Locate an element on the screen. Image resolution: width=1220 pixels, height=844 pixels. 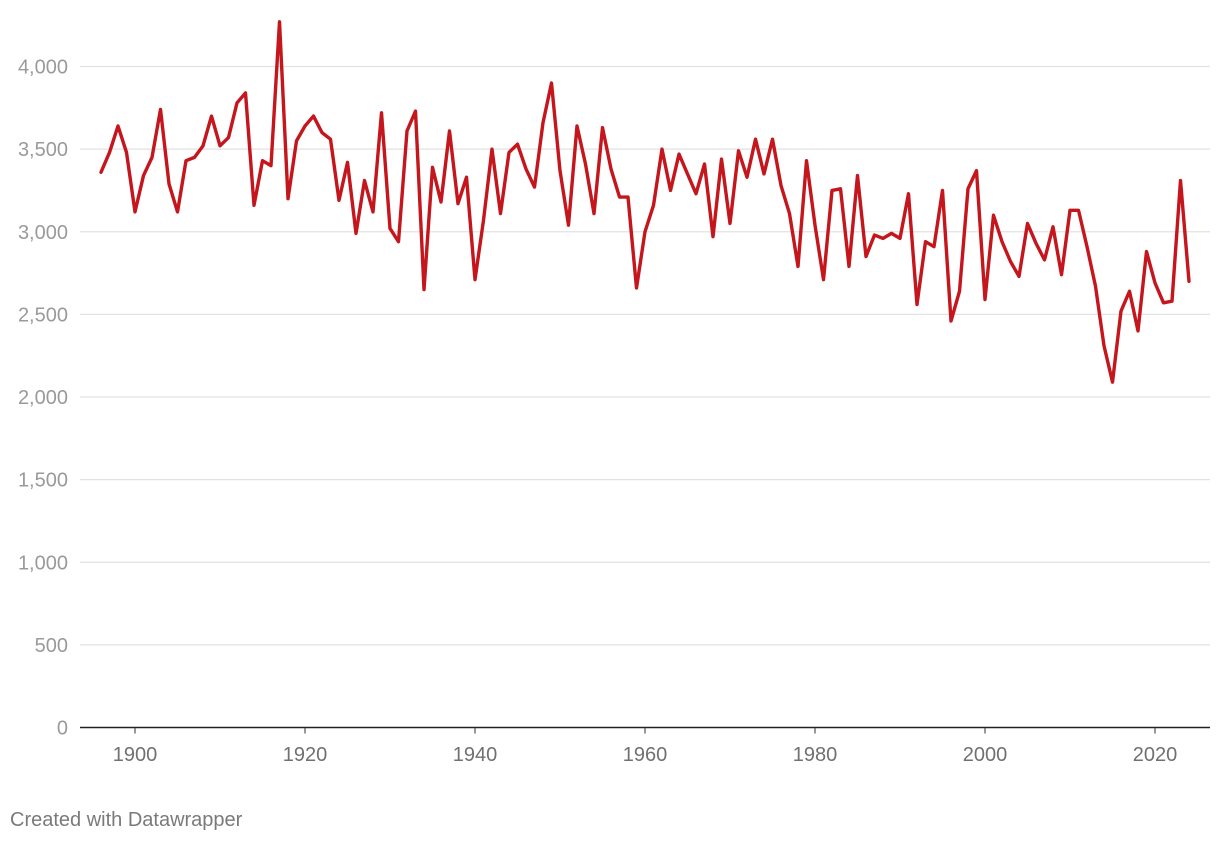
y-tick-label: 0 is located at coordinates (62, 729).